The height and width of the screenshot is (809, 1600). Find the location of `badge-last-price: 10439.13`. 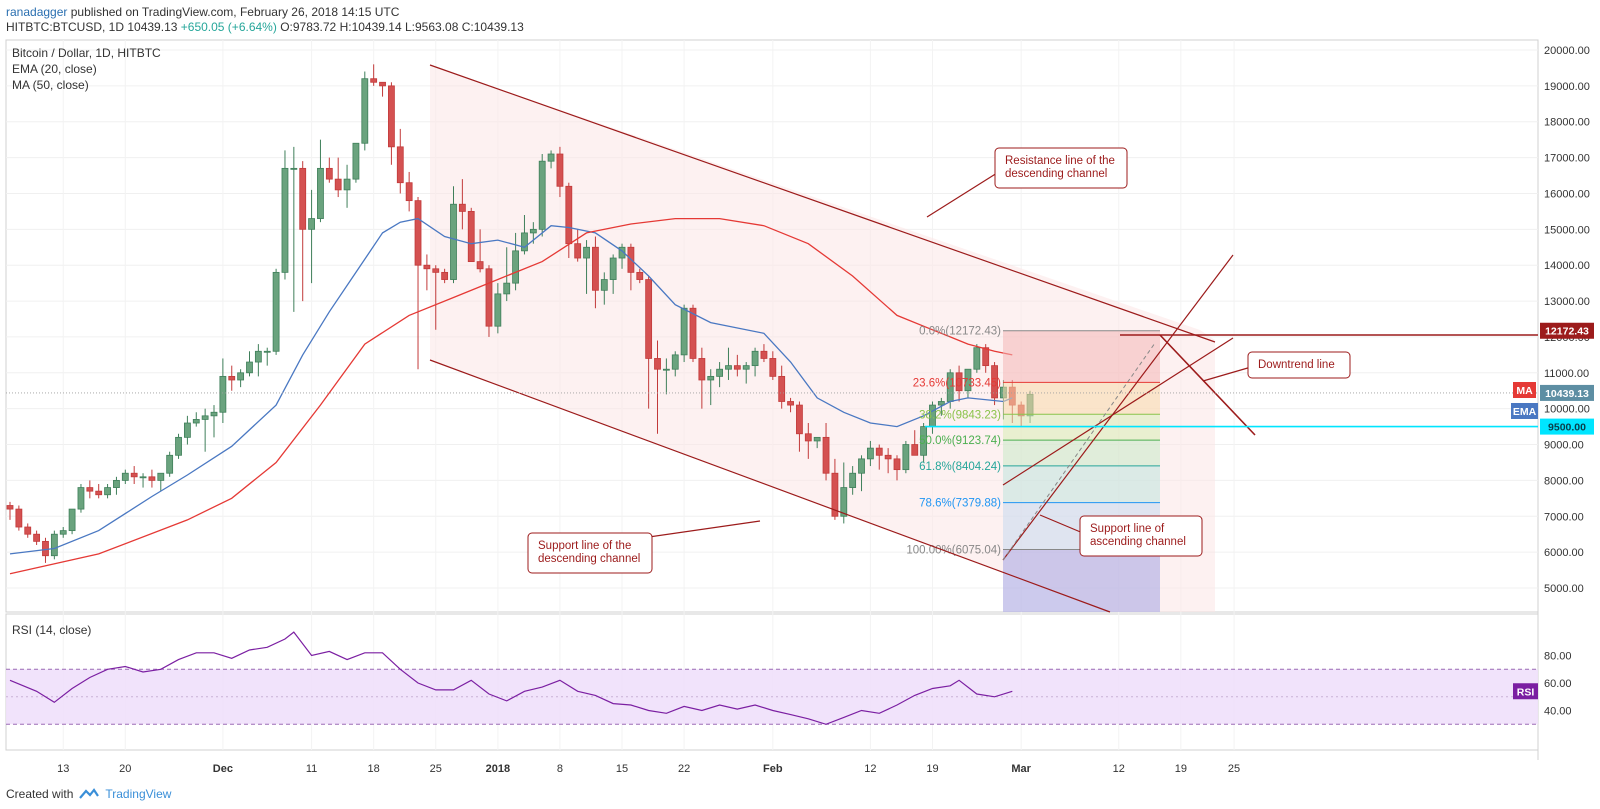

badge-last-price: 10439.13 is located at coordinates (1567, 394).